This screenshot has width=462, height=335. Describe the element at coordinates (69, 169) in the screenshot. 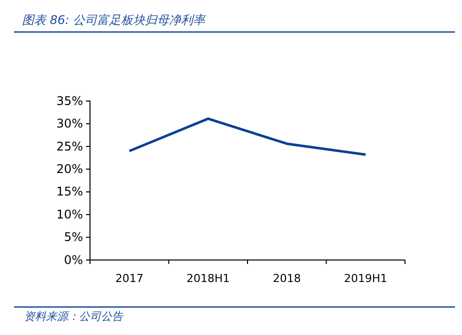

I see `y-tick-label: 20%` at that location.